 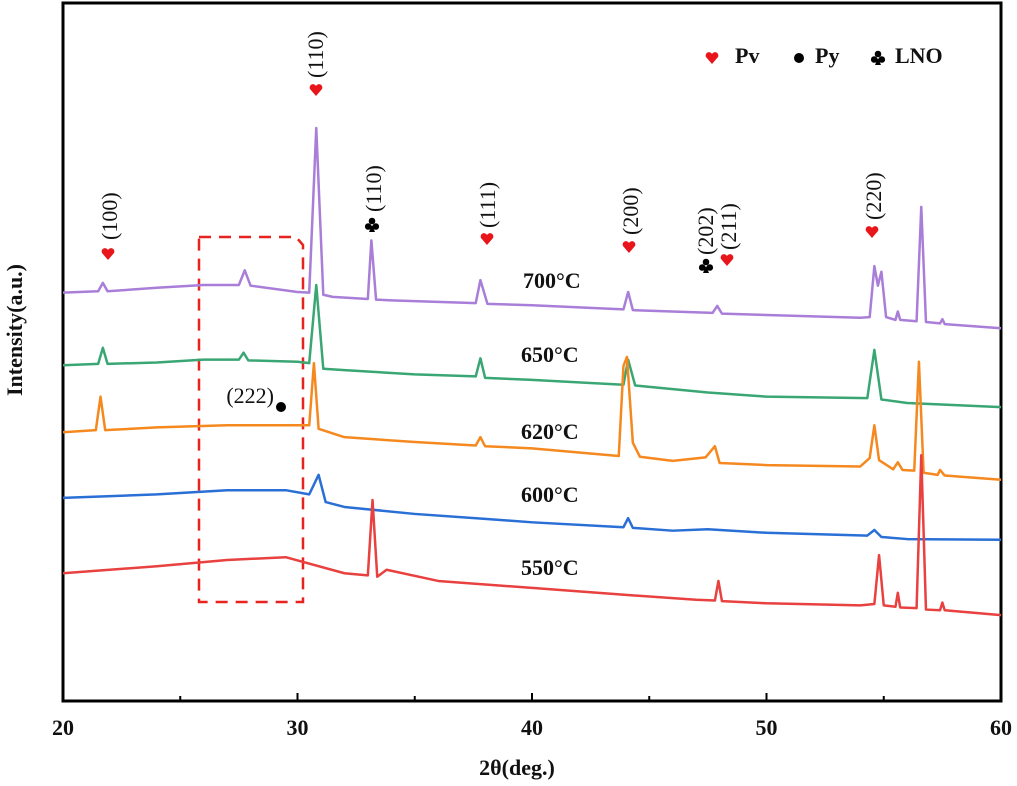 I want to click on peak-label: (202), so click(x=705, y=231).